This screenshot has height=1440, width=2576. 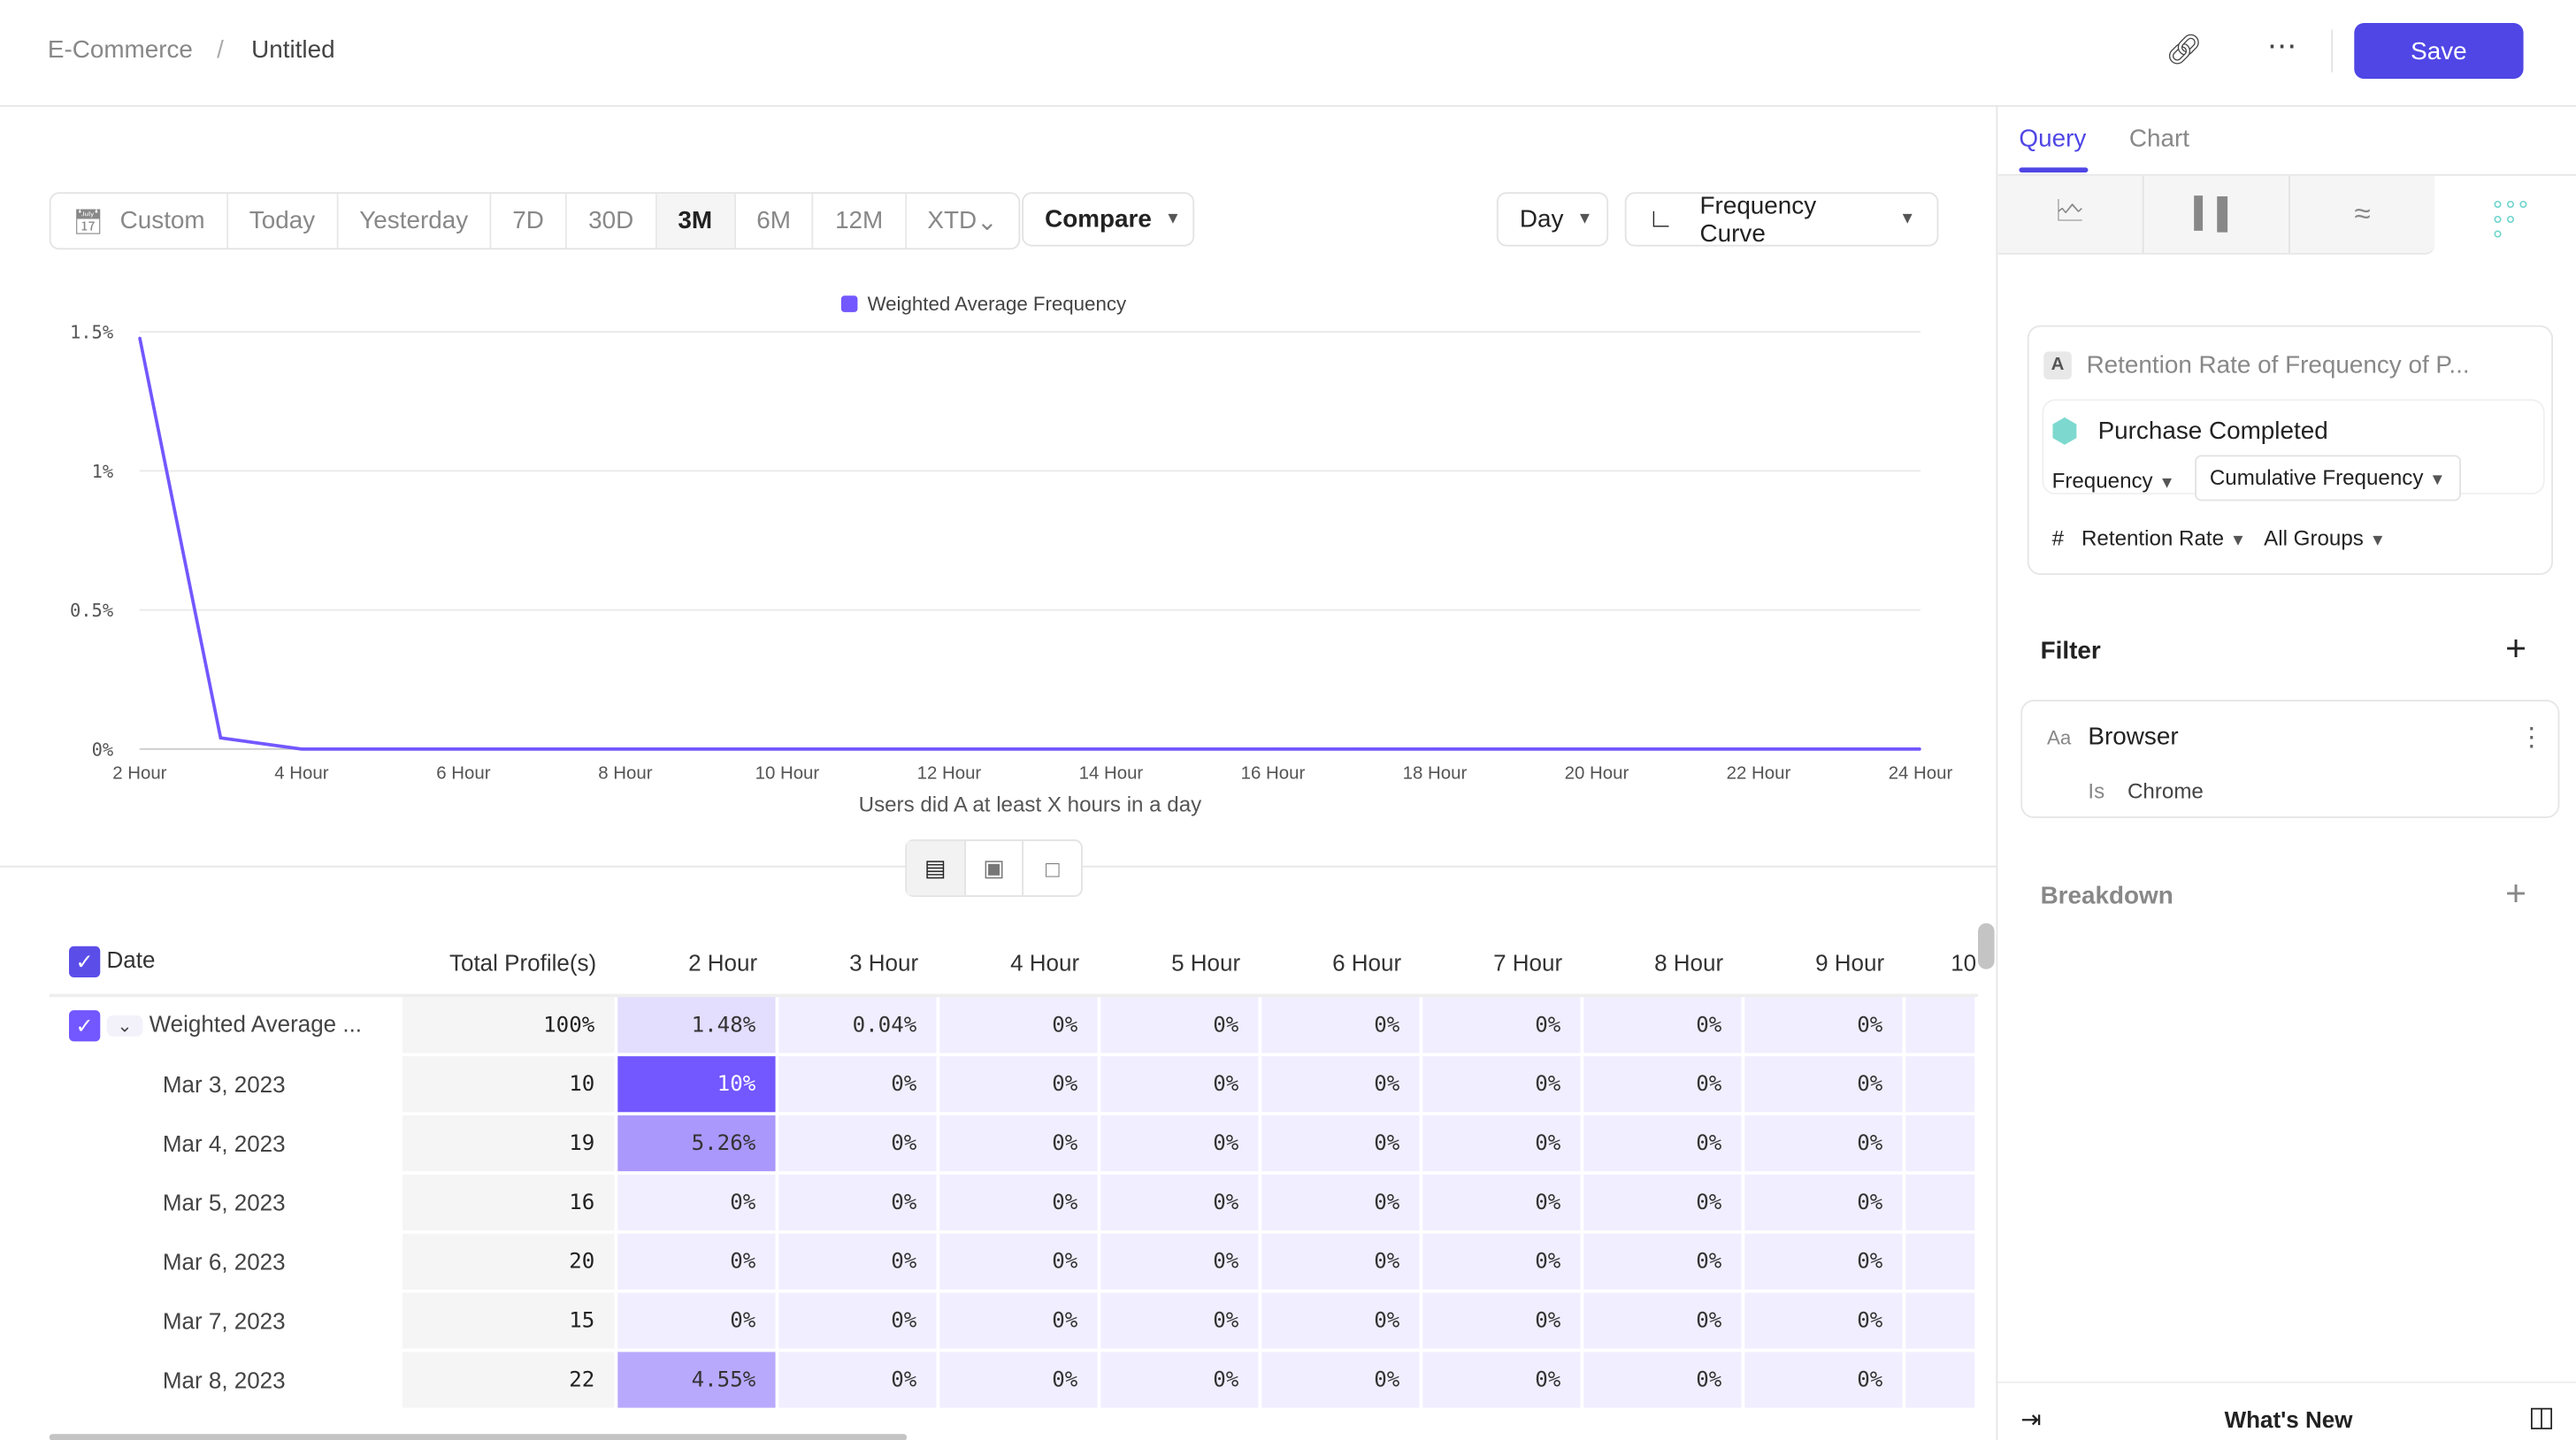 What do you see at coordinates (225, 964) in the screenshot?
I see `column-header: ✓ Date` at bounding box center [225, 964].